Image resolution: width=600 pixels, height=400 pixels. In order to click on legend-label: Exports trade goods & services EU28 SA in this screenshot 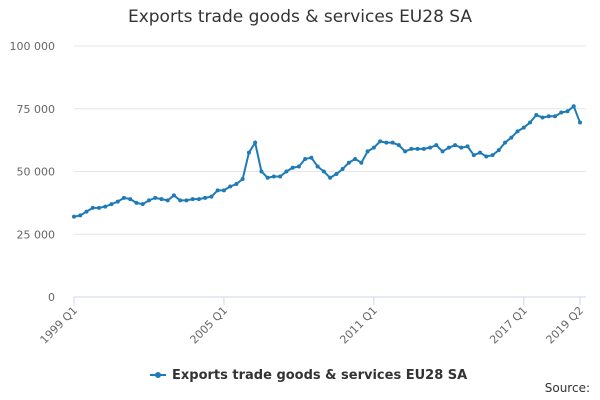, I will do `click(319, 375)`.